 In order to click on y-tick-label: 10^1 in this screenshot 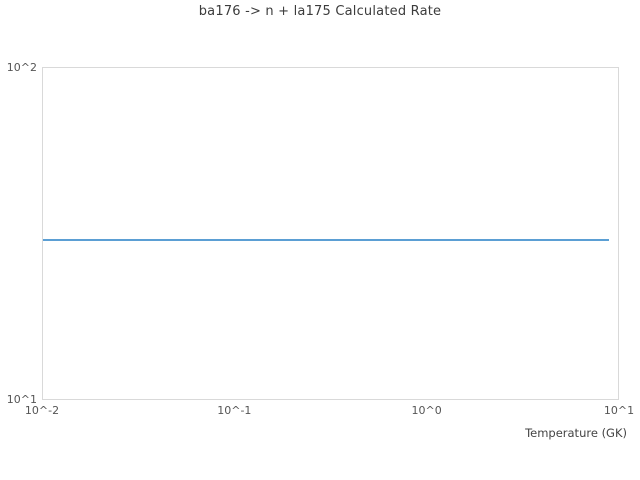, I will do `click(21, 399)`.